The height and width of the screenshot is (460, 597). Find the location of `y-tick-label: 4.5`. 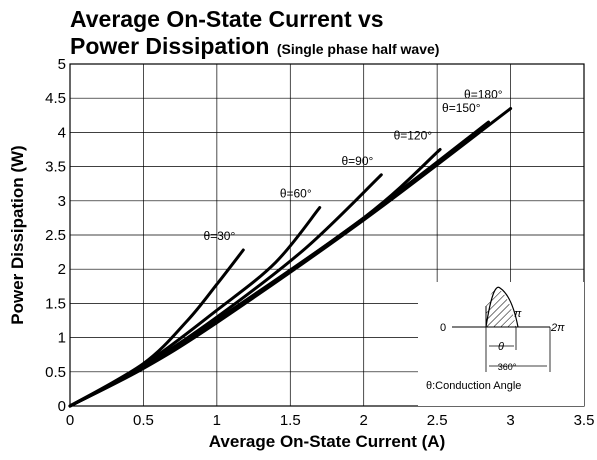

y-tick-label: 4.5 is located at coordinates (55, 98).